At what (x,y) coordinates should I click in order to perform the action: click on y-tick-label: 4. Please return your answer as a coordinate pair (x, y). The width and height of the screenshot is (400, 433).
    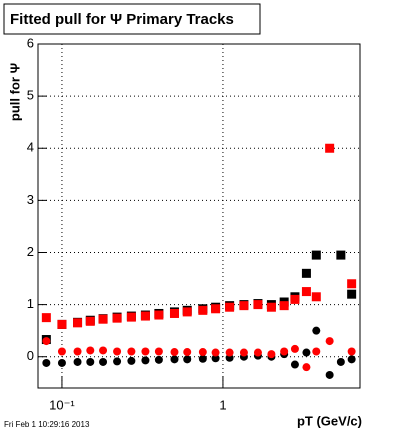
    Looking at the image, I should click on (30, 147).